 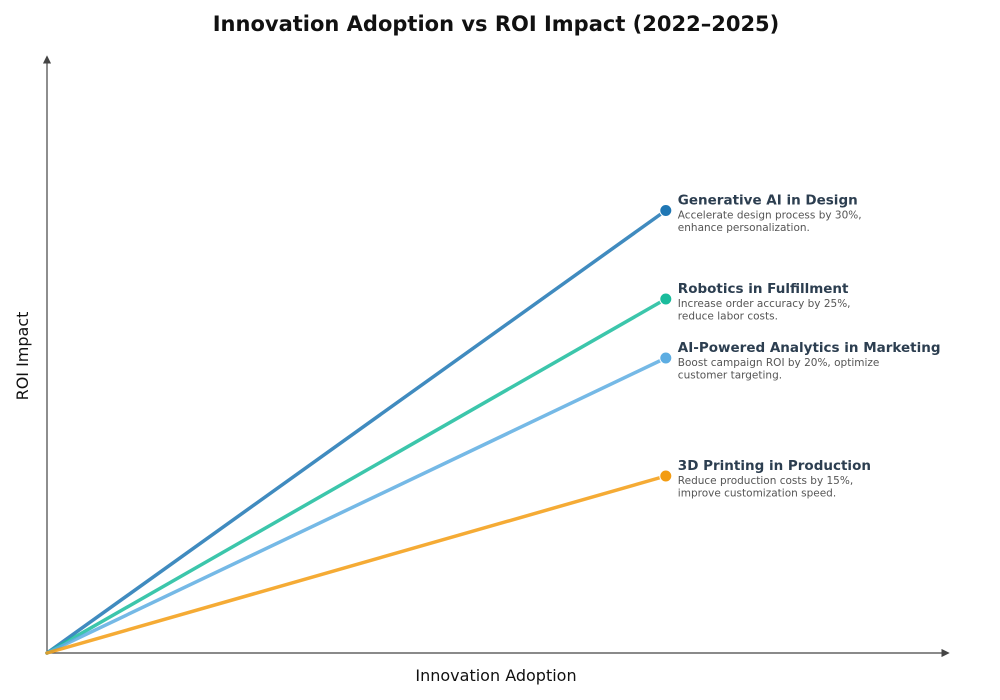 What do you see at coordinates (764, 304) in the screenshot?
I see `series-description-robotics-in-fulfillment: Increase order accuracy by 25%,` at bounding box center [764, 304].